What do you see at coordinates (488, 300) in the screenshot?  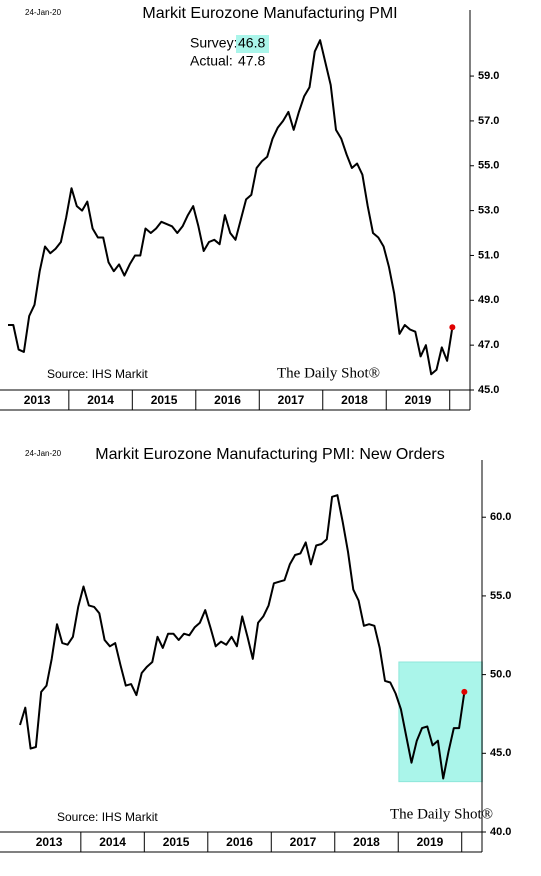 I see `y-tick-label: 49.0` at bounding box center [488, 300].